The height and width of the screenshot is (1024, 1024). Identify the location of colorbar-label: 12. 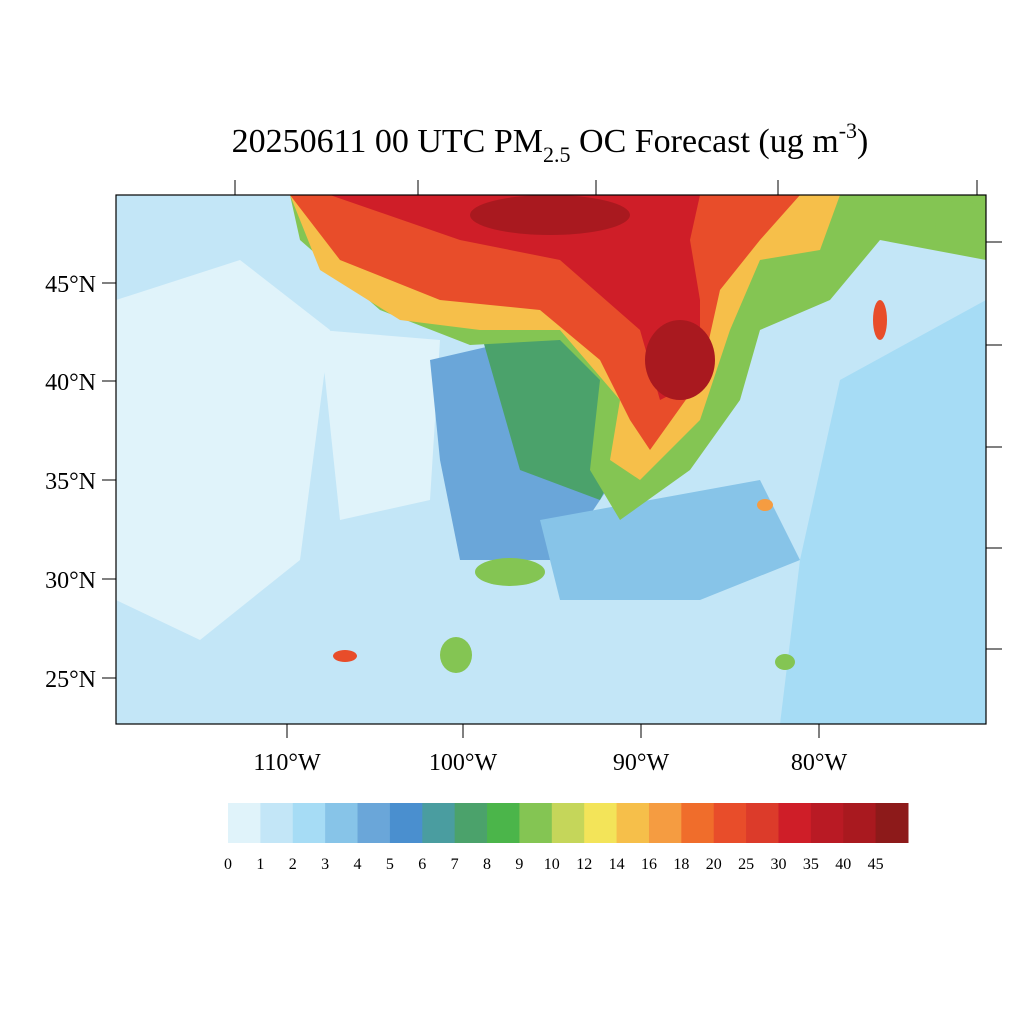
(584, 864).